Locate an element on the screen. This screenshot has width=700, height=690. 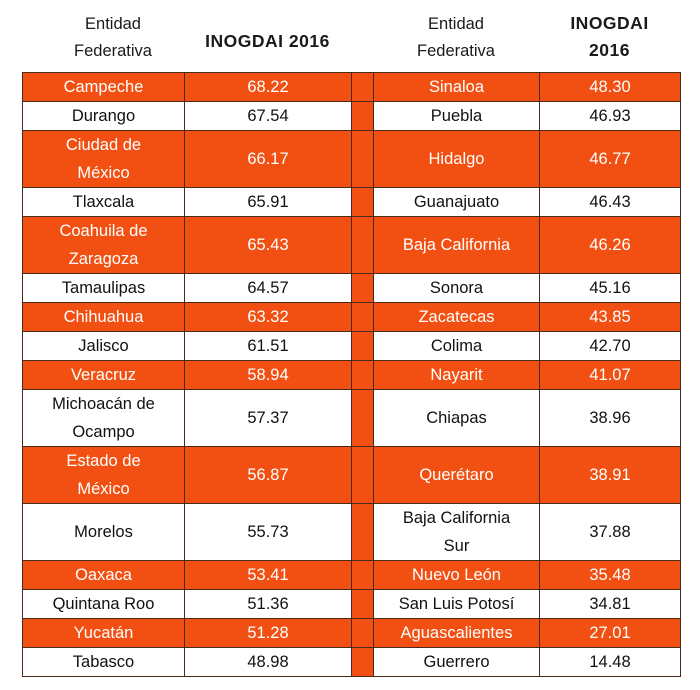
left-entity-cell: Oaxaca is located at coordinates (103, 575).